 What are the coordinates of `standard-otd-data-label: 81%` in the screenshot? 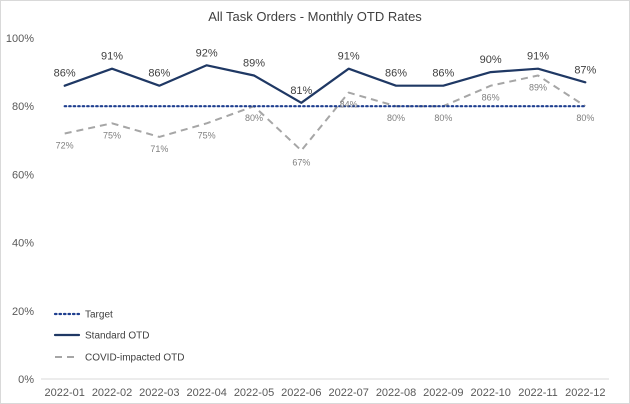 It's located at (301, 91).